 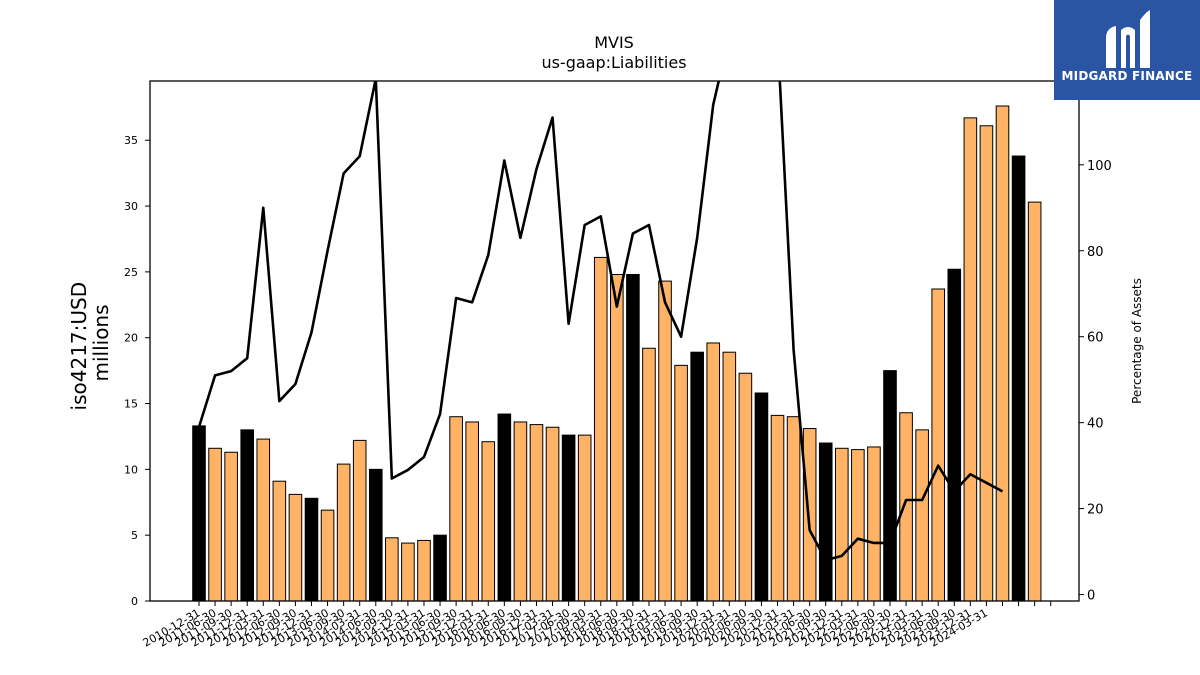 I want to click on y-tick-label: 10, so click(x=131, y=469).